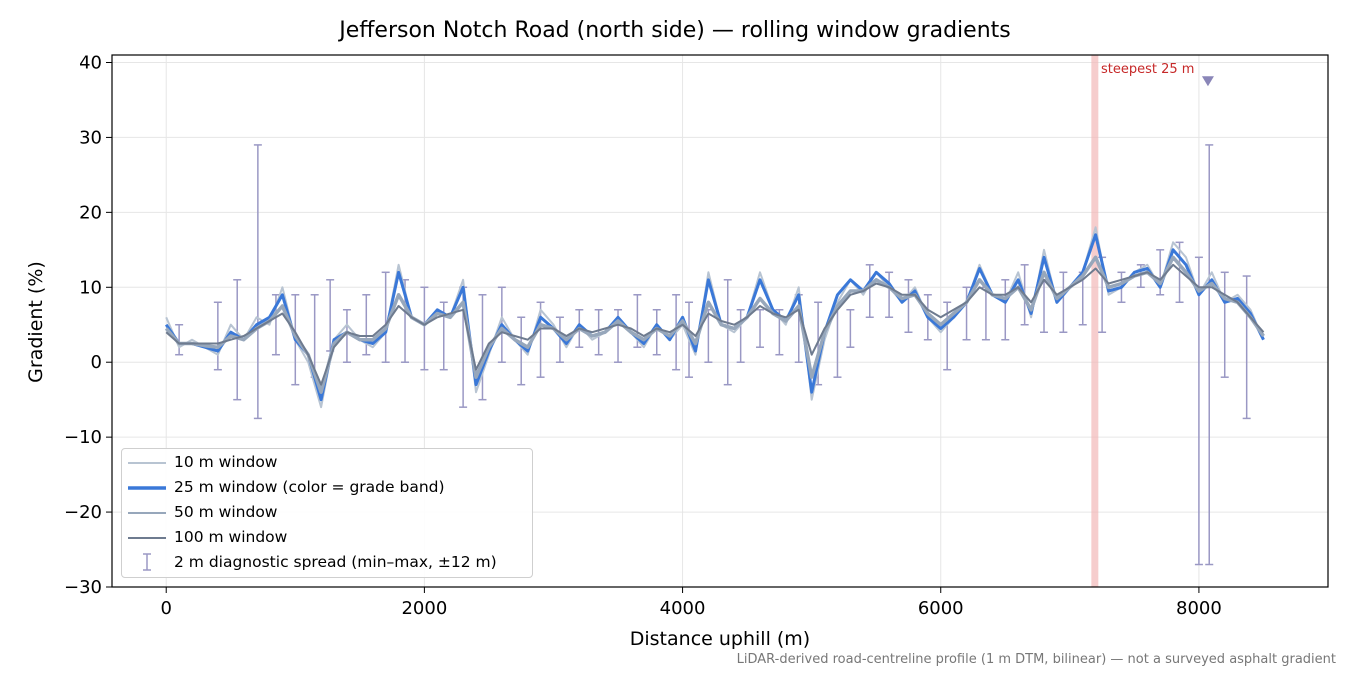 The height and width of the screenshot is (675, 1350). Describe the element at coordinates (1199, 608) in the screenshot. I see `x-tick-label: 8000` at that location.